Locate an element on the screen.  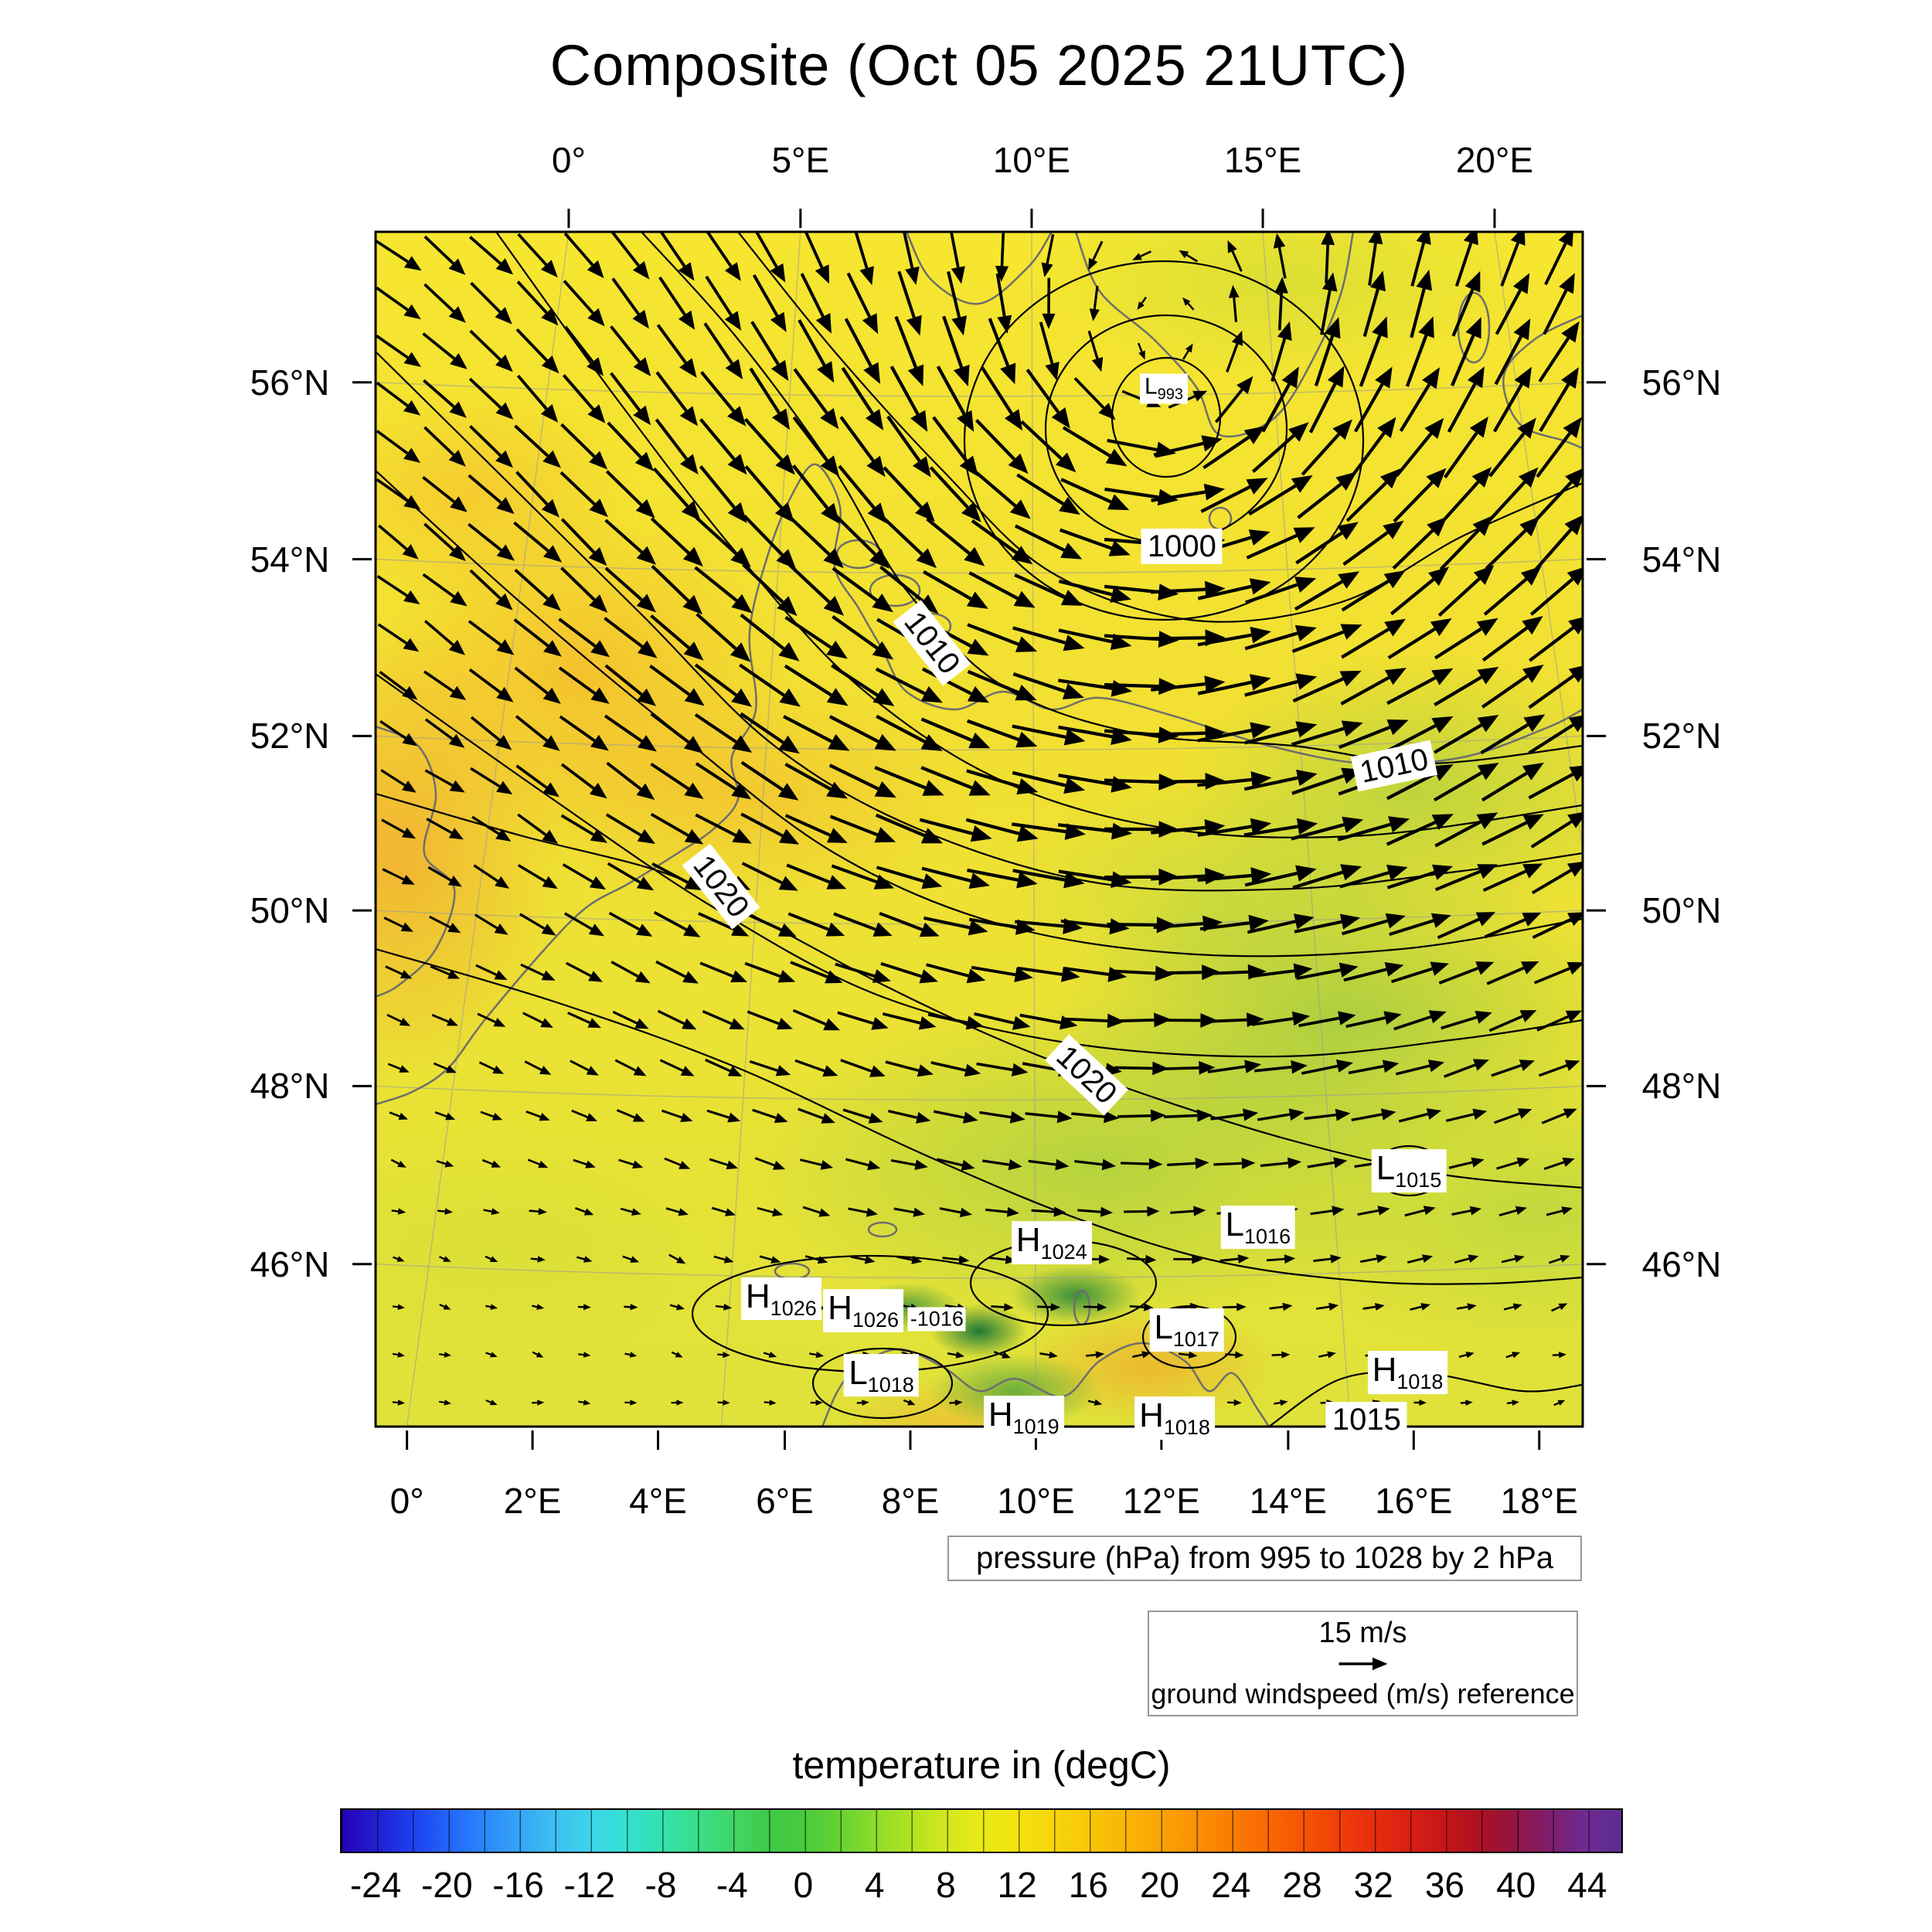
colorbar-tick-labels: -24 -20 -16 -12 -8 -4 0 4 8 12 16 20 24 28 32 36 40 44 is located at coordinates (982, 1887).